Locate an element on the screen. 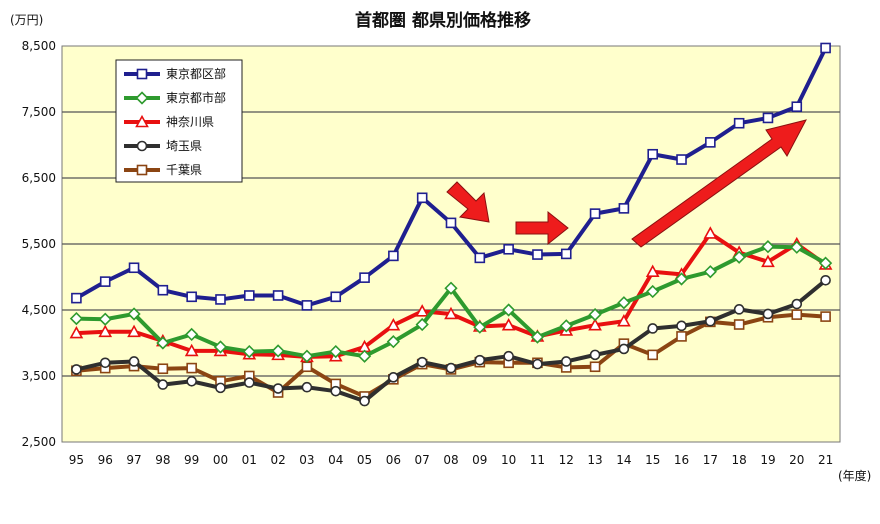 The image size is (880, 524). legend-item: 東京都区部 is located at coordinates (175, 73).